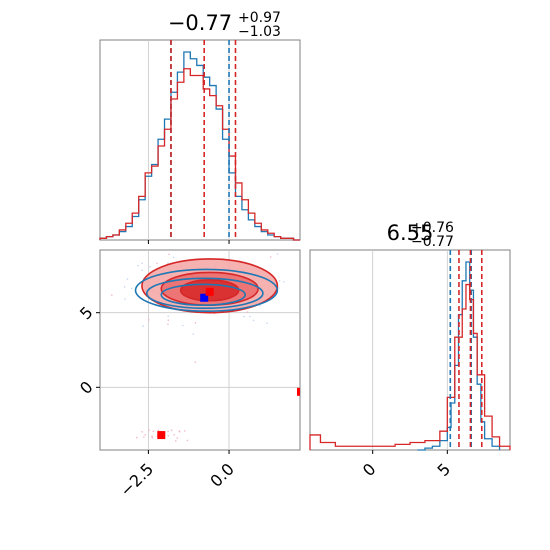 The height and width of the screenshot is (550, 550). Describe the element at coordinates (228, 363) in the screenshot. I see `scatter-markers` at that location.